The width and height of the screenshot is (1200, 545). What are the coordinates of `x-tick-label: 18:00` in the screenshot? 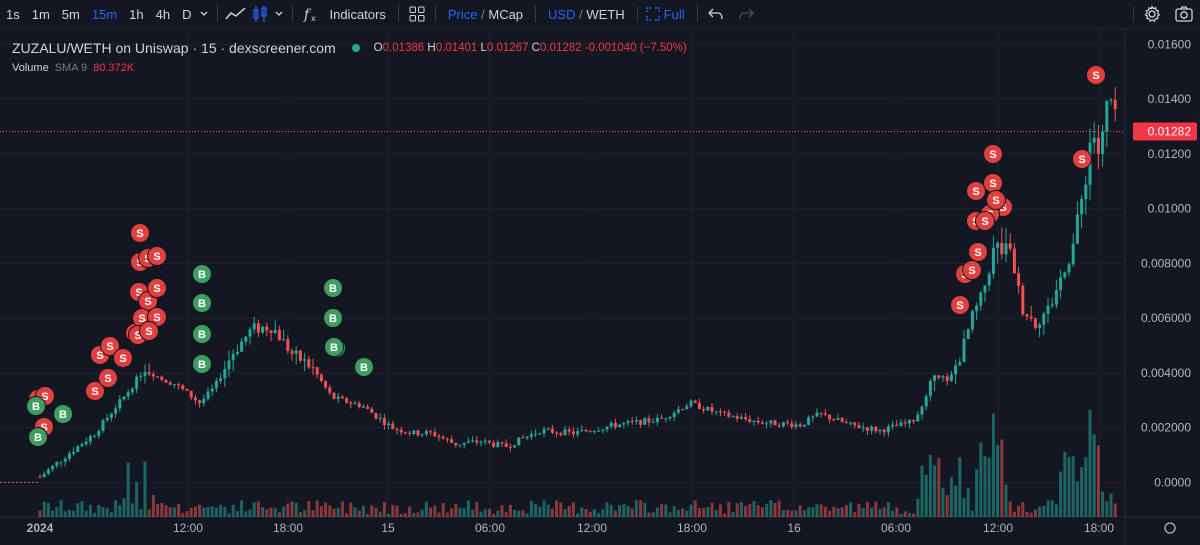 It's located at (288, 528).